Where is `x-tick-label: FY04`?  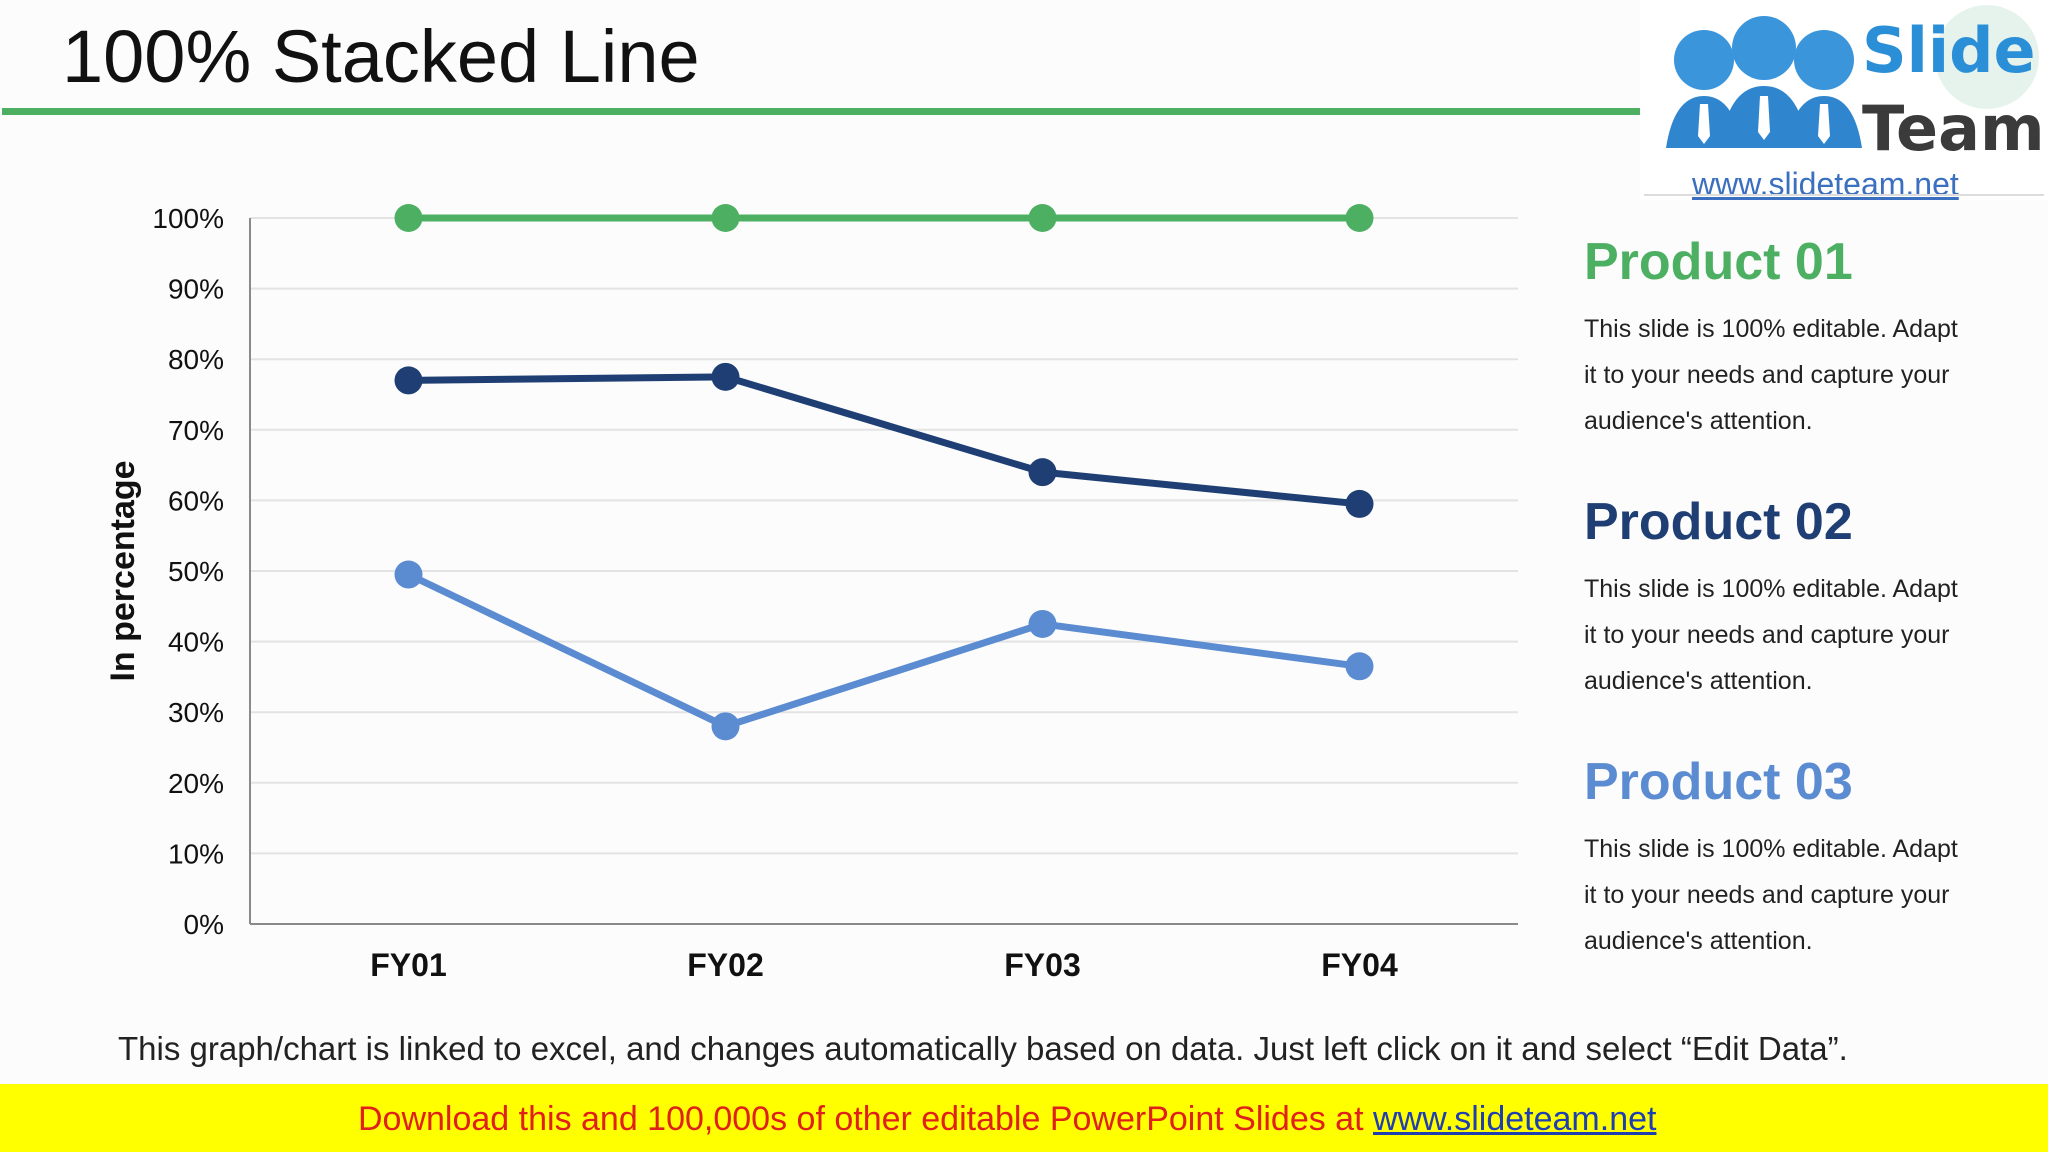
x-tick-label: FY04 is located at coordinates (1359, 965).